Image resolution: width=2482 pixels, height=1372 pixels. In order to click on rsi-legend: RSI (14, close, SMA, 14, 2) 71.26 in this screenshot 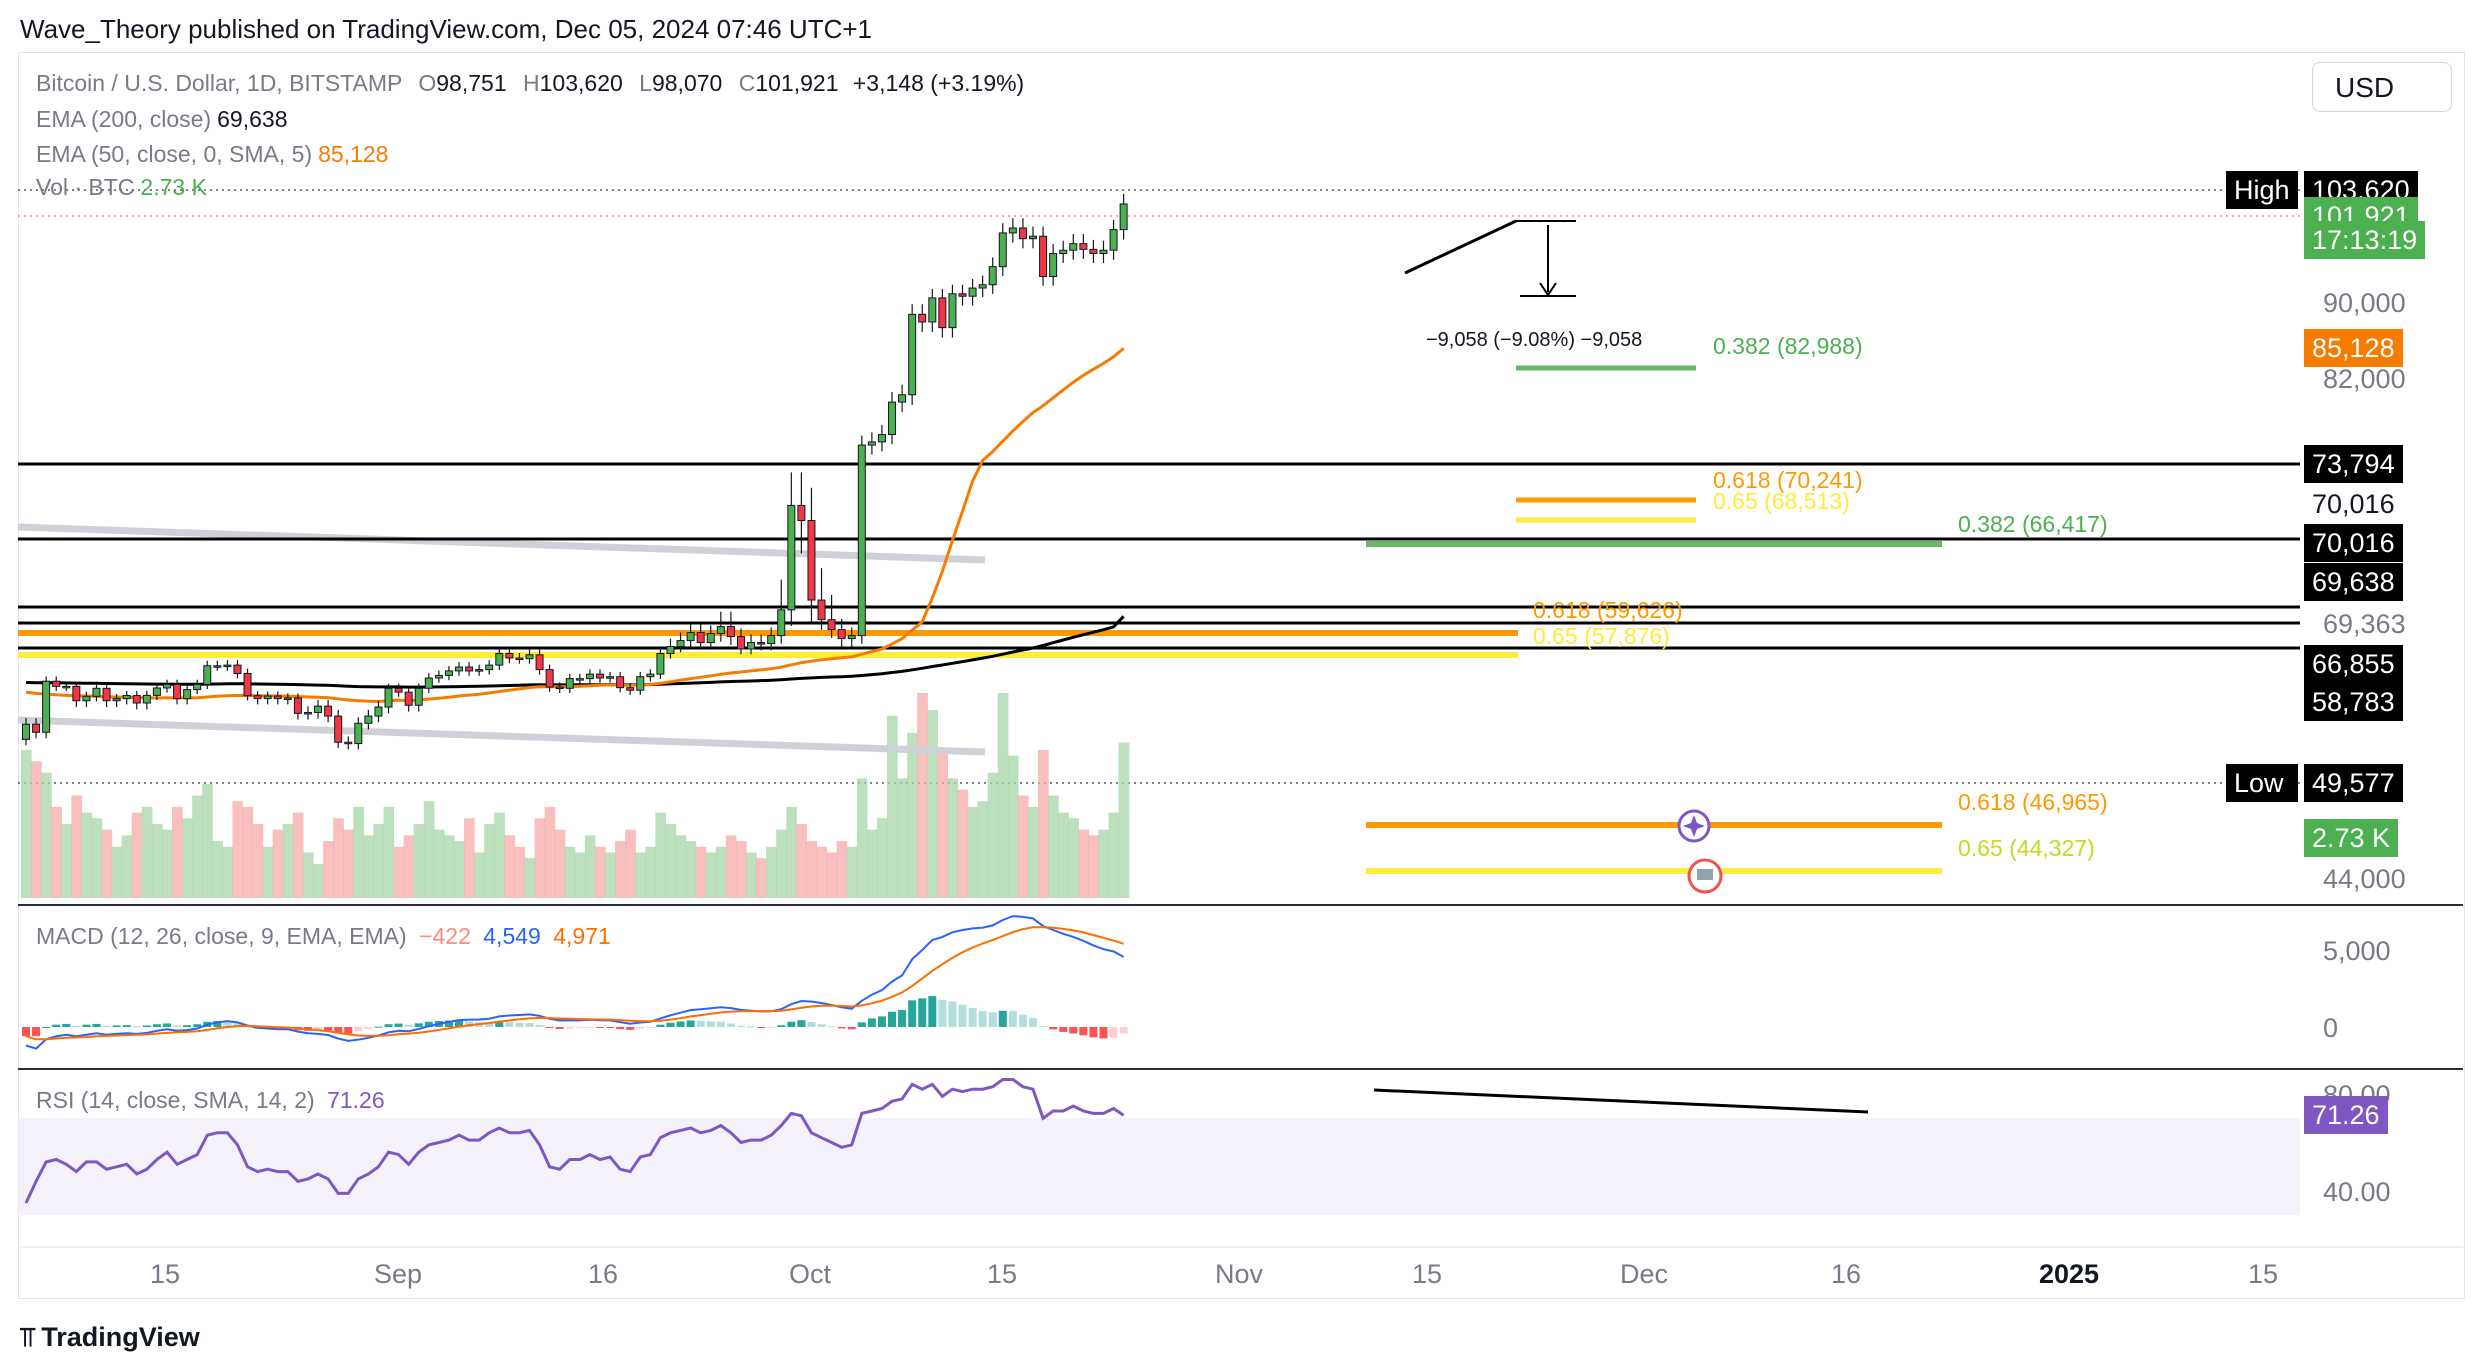, I will do `click(210, 1100)`.